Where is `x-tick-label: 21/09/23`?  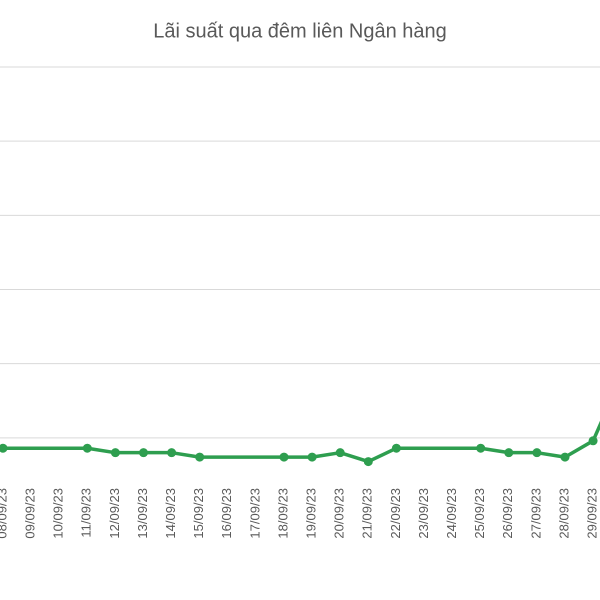
x-tick-label: 21/09/23 is located at coordinates (367, 513).